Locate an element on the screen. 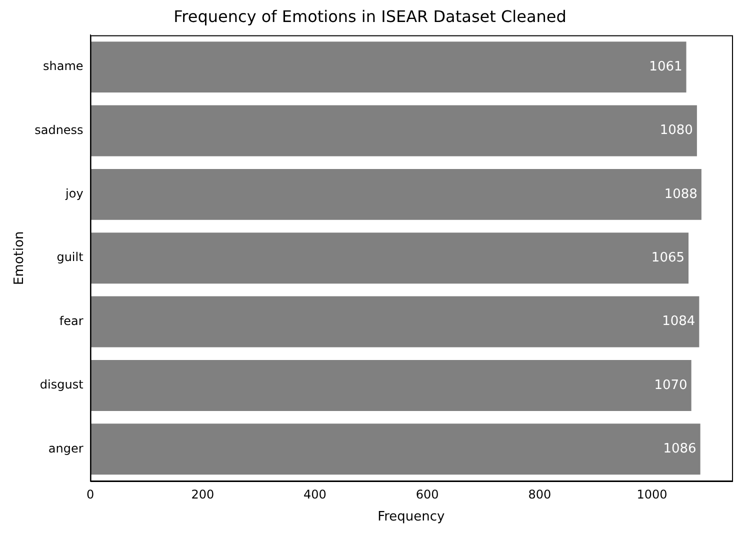 This screenshot has height=535, width=734. x-tick-label: 600 is located at coordinates (427, 494).